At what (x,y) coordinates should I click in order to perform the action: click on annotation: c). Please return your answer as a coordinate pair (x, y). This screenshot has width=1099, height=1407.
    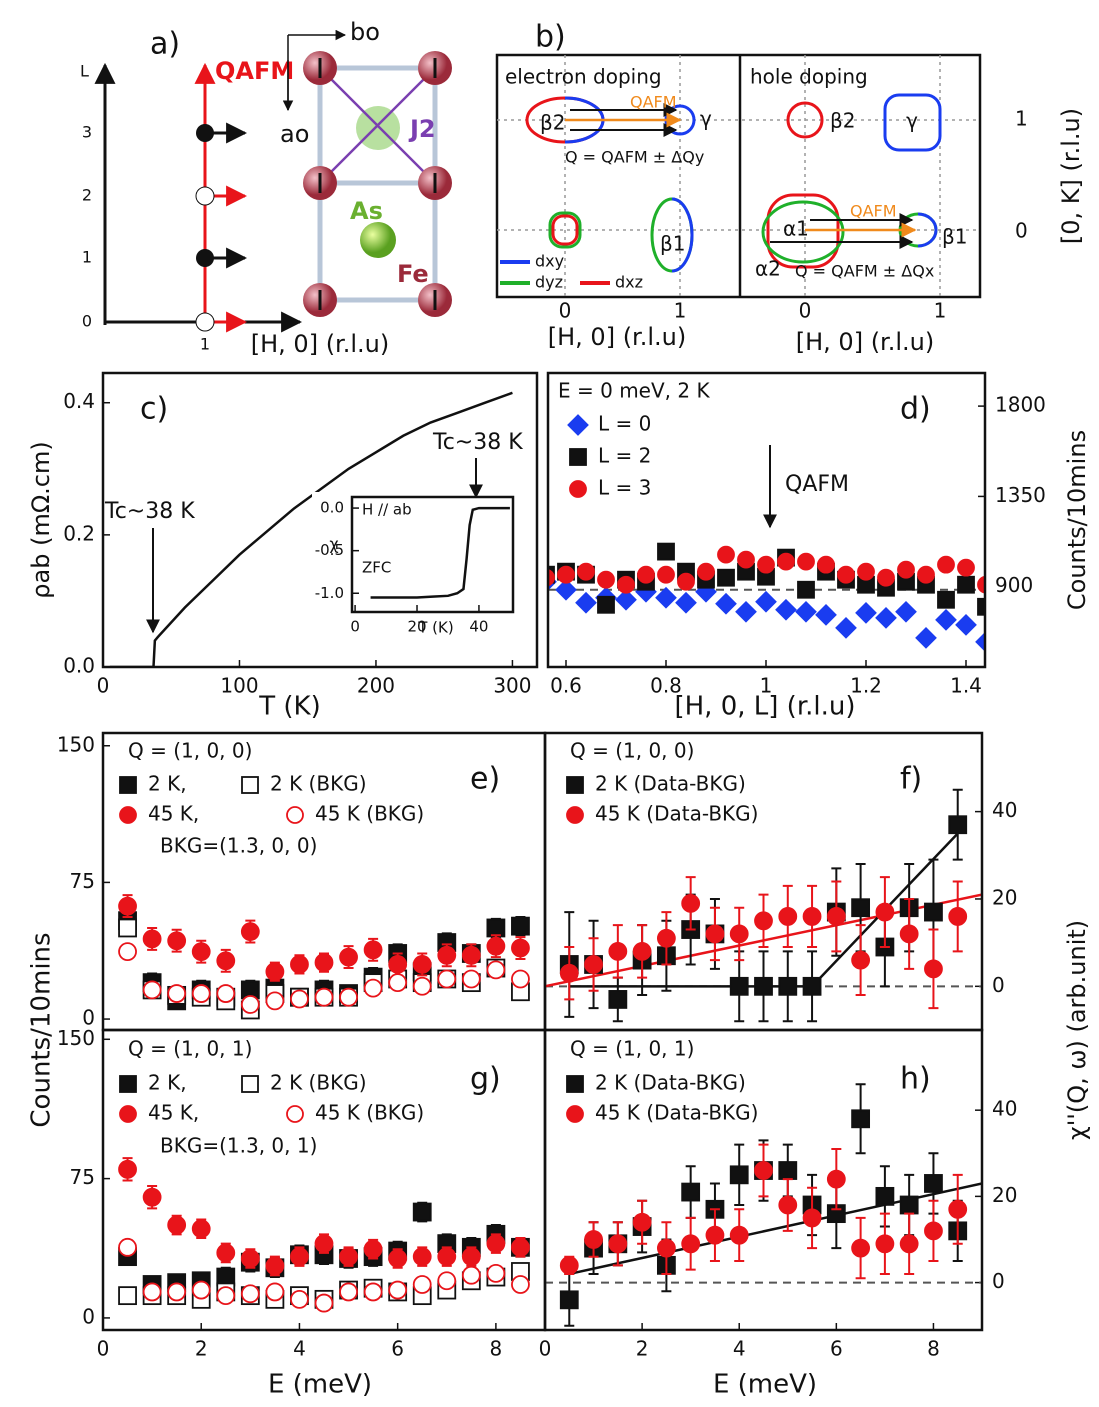
    Looking at the image, I should click on (154, 409).